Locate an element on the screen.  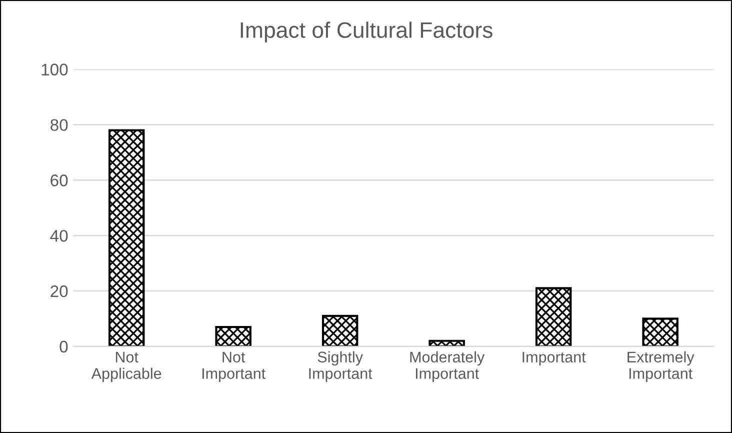
x-tick-label: Extremely Important is located at coordinates (661, 366).